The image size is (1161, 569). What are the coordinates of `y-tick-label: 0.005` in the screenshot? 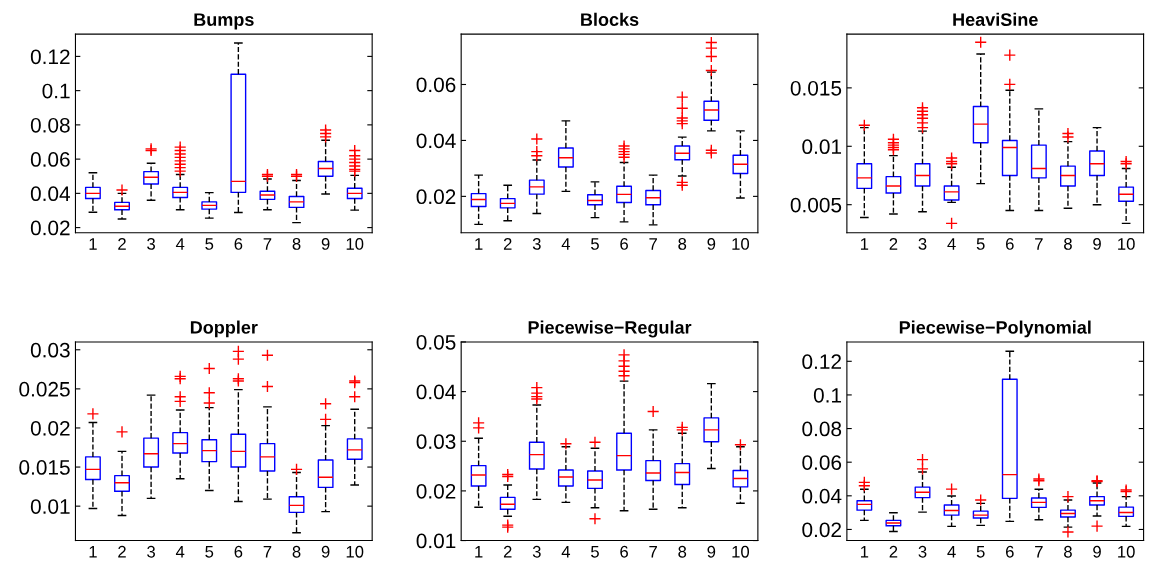 It's located at (816, 205).